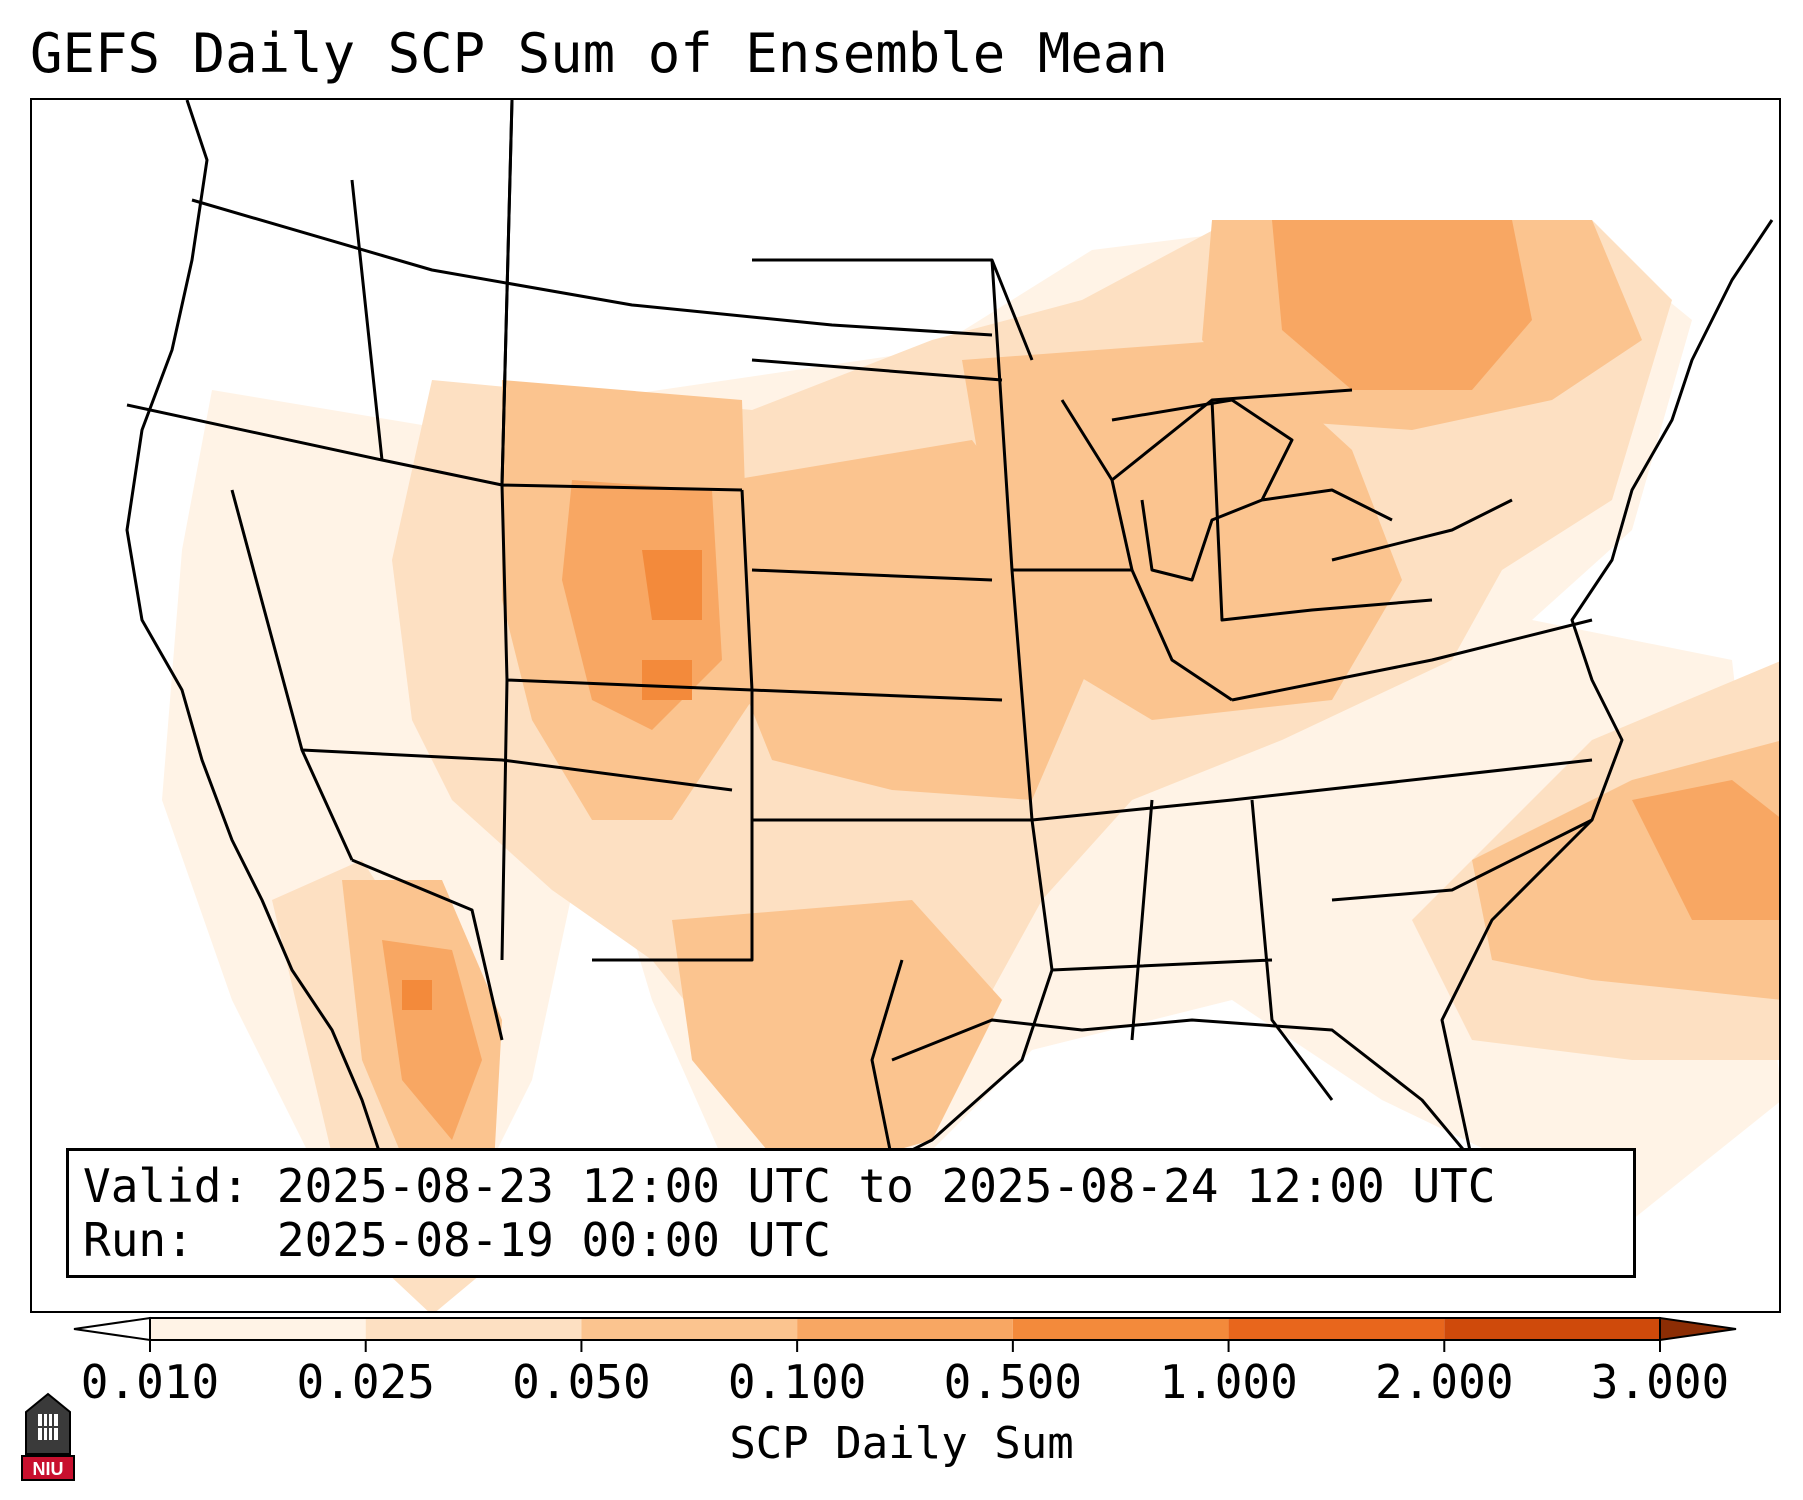 The width and height of the screenshot is (1803, 1500). I want to click on run-time: 2025-08-19 00:00 UTC, so click(553, 1240).